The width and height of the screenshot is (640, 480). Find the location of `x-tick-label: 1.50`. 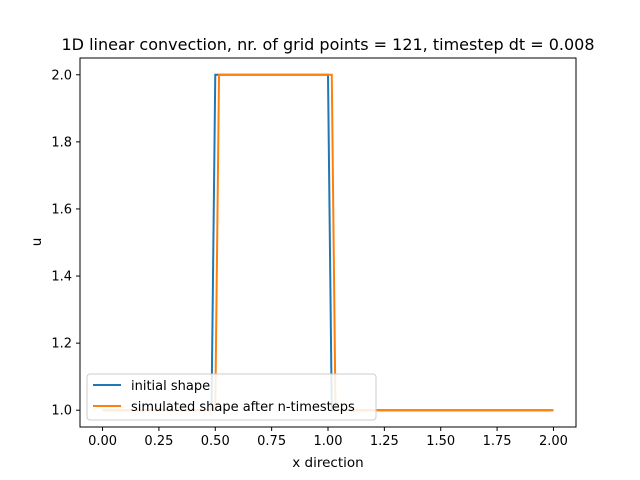

x-tick-label: 1.50 is located at coordinates (440, 441).